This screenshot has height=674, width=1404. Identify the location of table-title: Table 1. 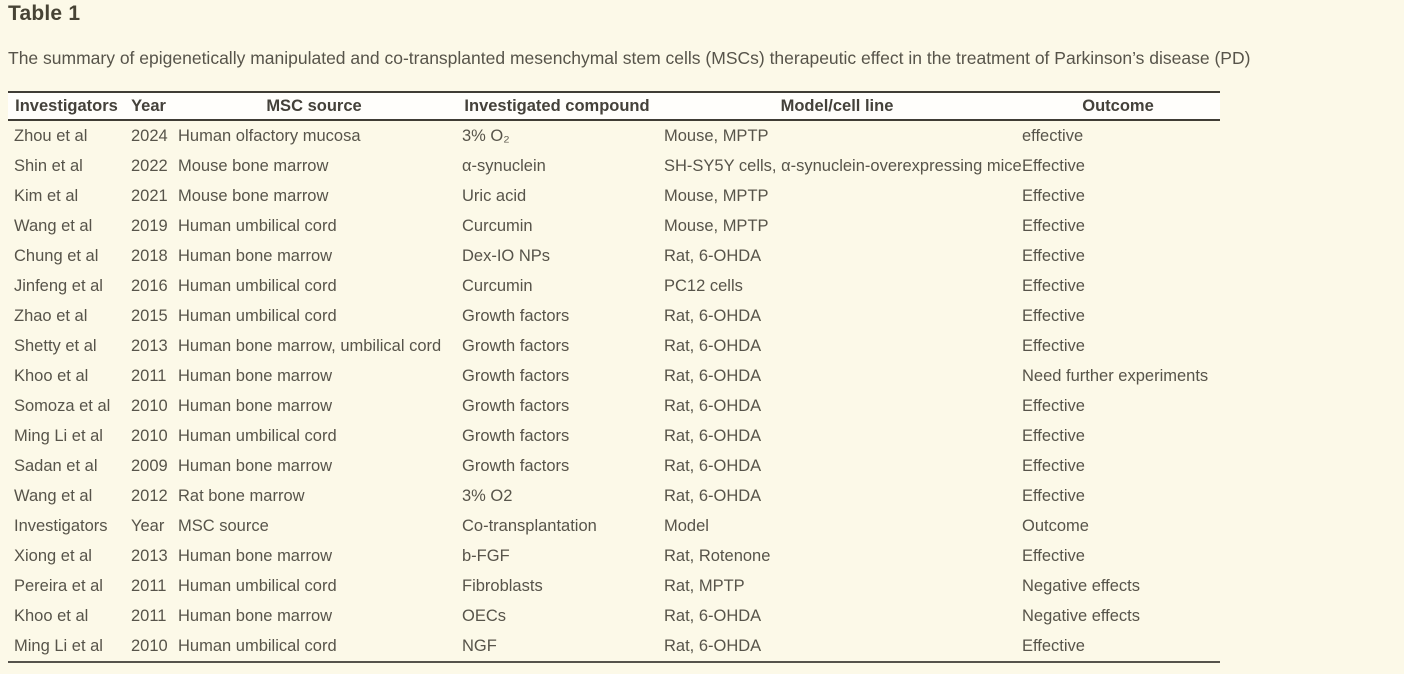
(44, 13).